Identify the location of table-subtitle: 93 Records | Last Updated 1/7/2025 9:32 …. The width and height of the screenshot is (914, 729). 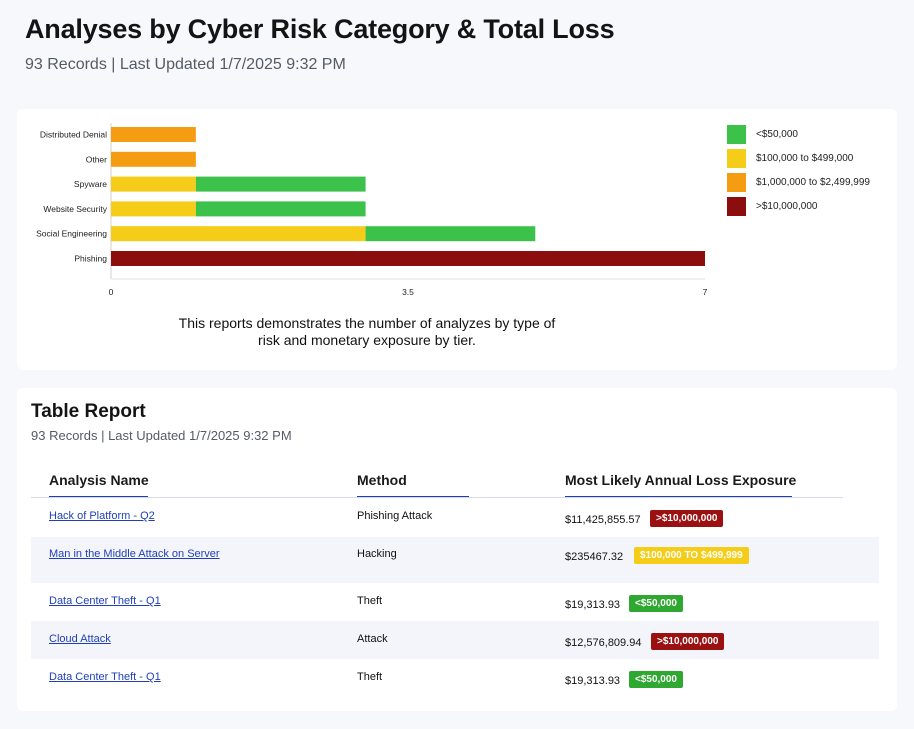
(161, 435).